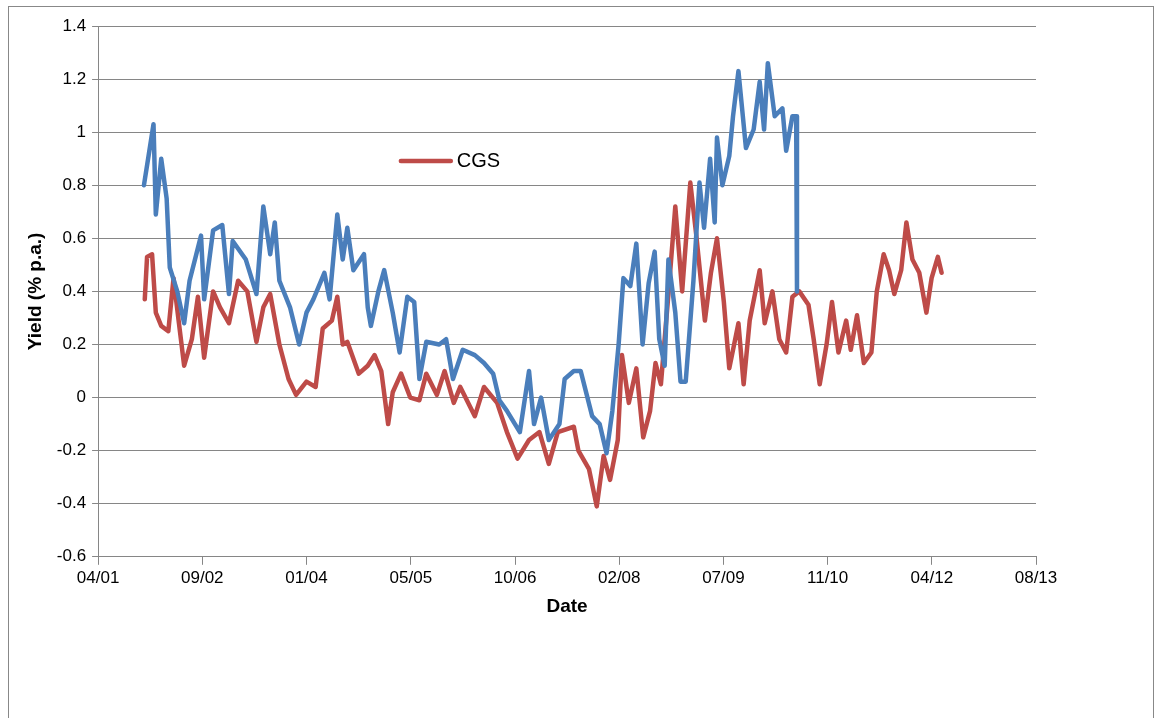 The width and height of the screenshot is (1156, 718). I want to click on x-tick-label: 04/01, so click(98, 577).